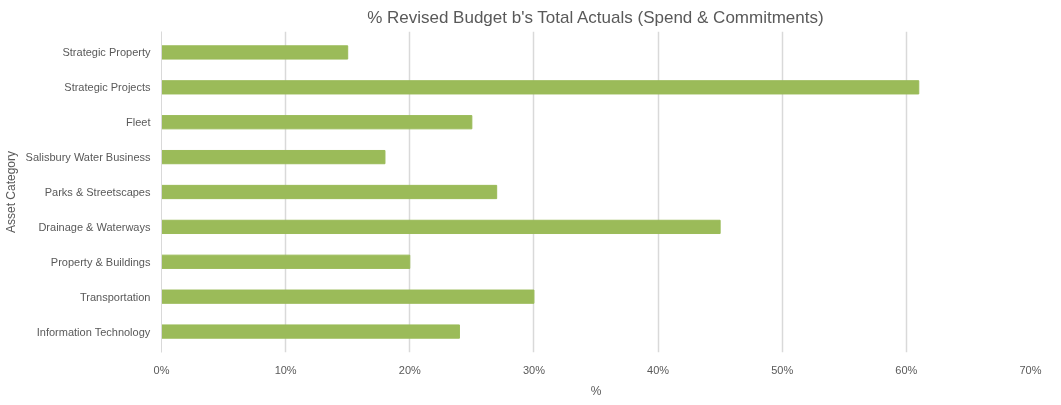 Image resolution: width=1061 pixels, height=405 pixels. Describe the element at coordinates (1030, 369) in the screenshot. I see `x-tick-label: 70%` at that location.